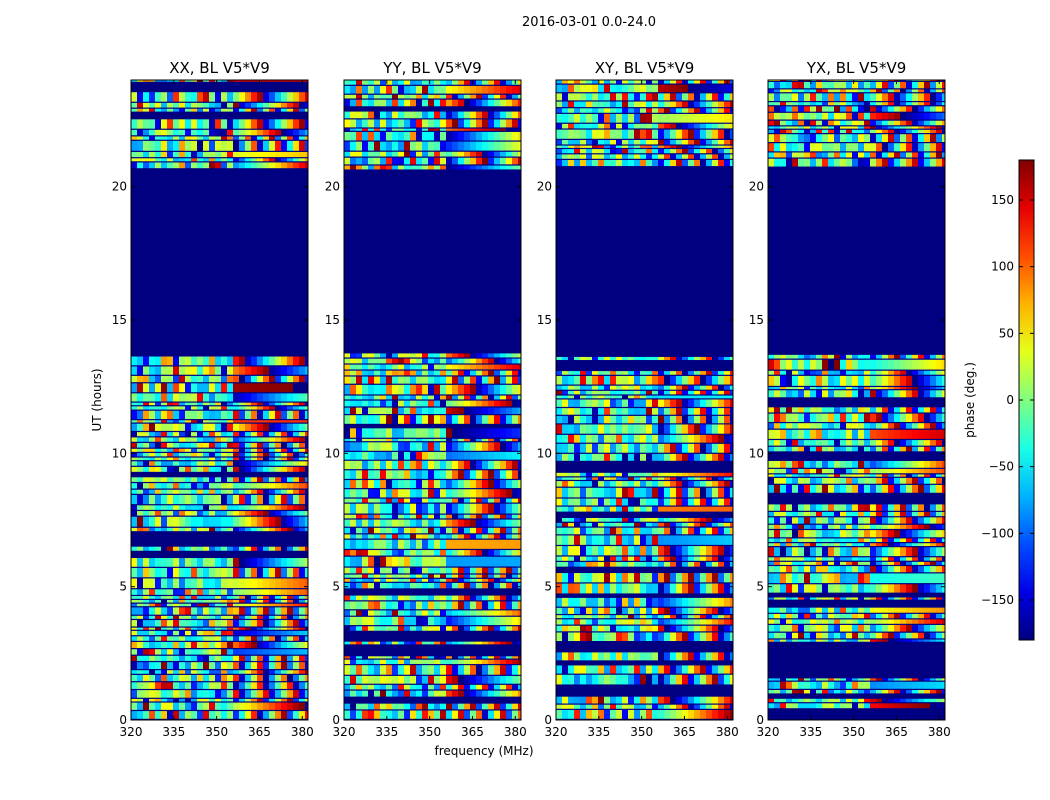 The width and height of the screenshot is (1050, 800). I want to click on colorbar-tick-label: −100, so click(997, 533).